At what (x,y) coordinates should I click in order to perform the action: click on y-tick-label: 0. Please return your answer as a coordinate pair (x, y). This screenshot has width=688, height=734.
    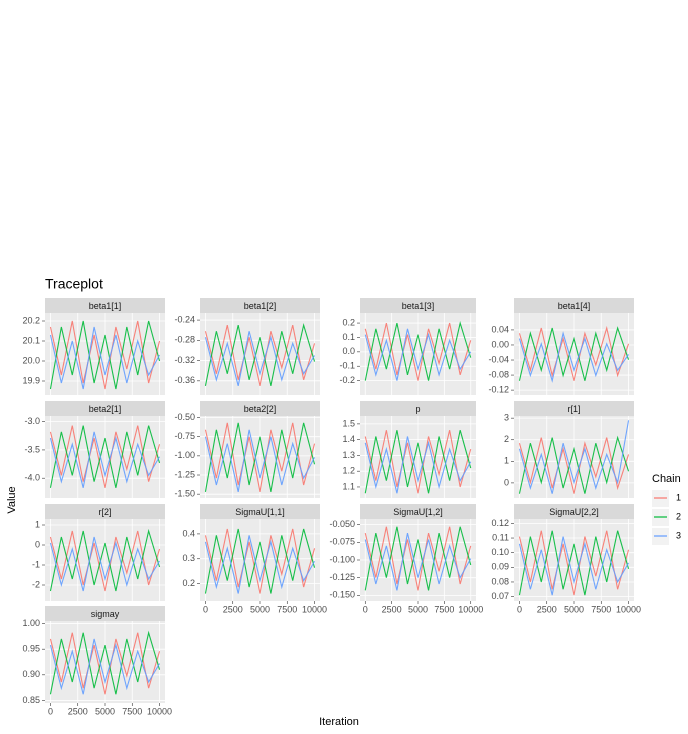
    Looking at the image, I should click on (37, 544).